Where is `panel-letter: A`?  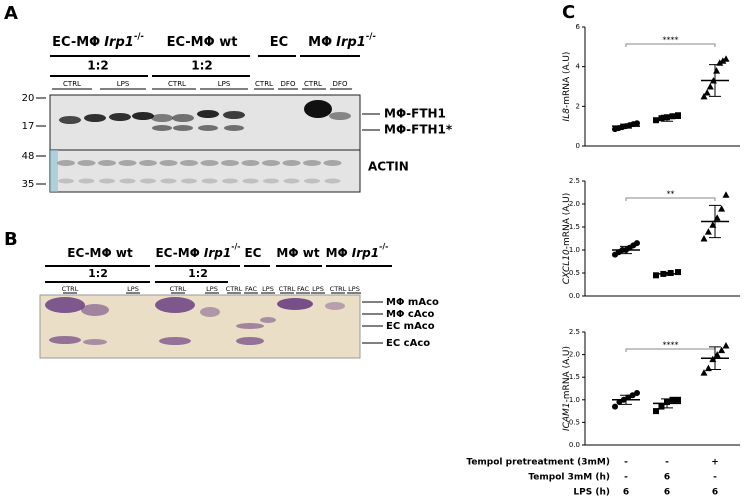 panel-letter: A is located at coordinates (11, 13).